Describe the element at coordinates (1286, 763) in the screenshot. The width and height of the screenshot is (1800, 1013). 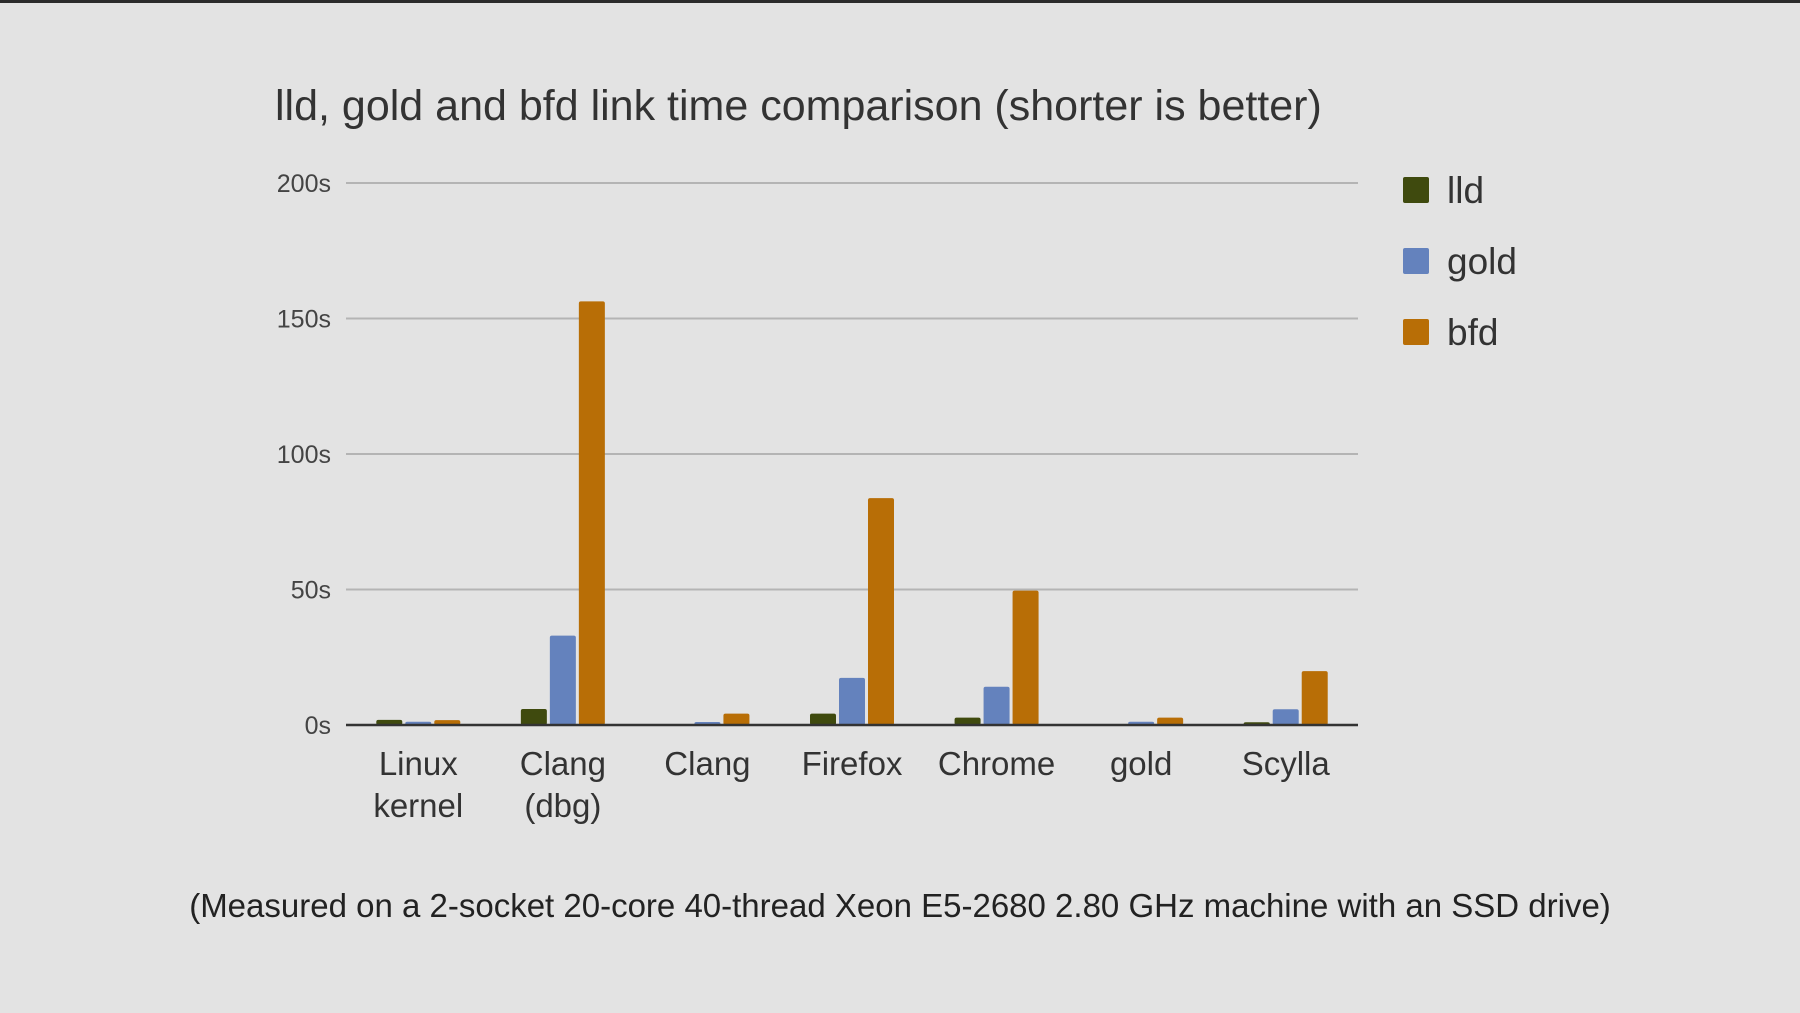
I see `x-tick-label: Scylla` at that location.